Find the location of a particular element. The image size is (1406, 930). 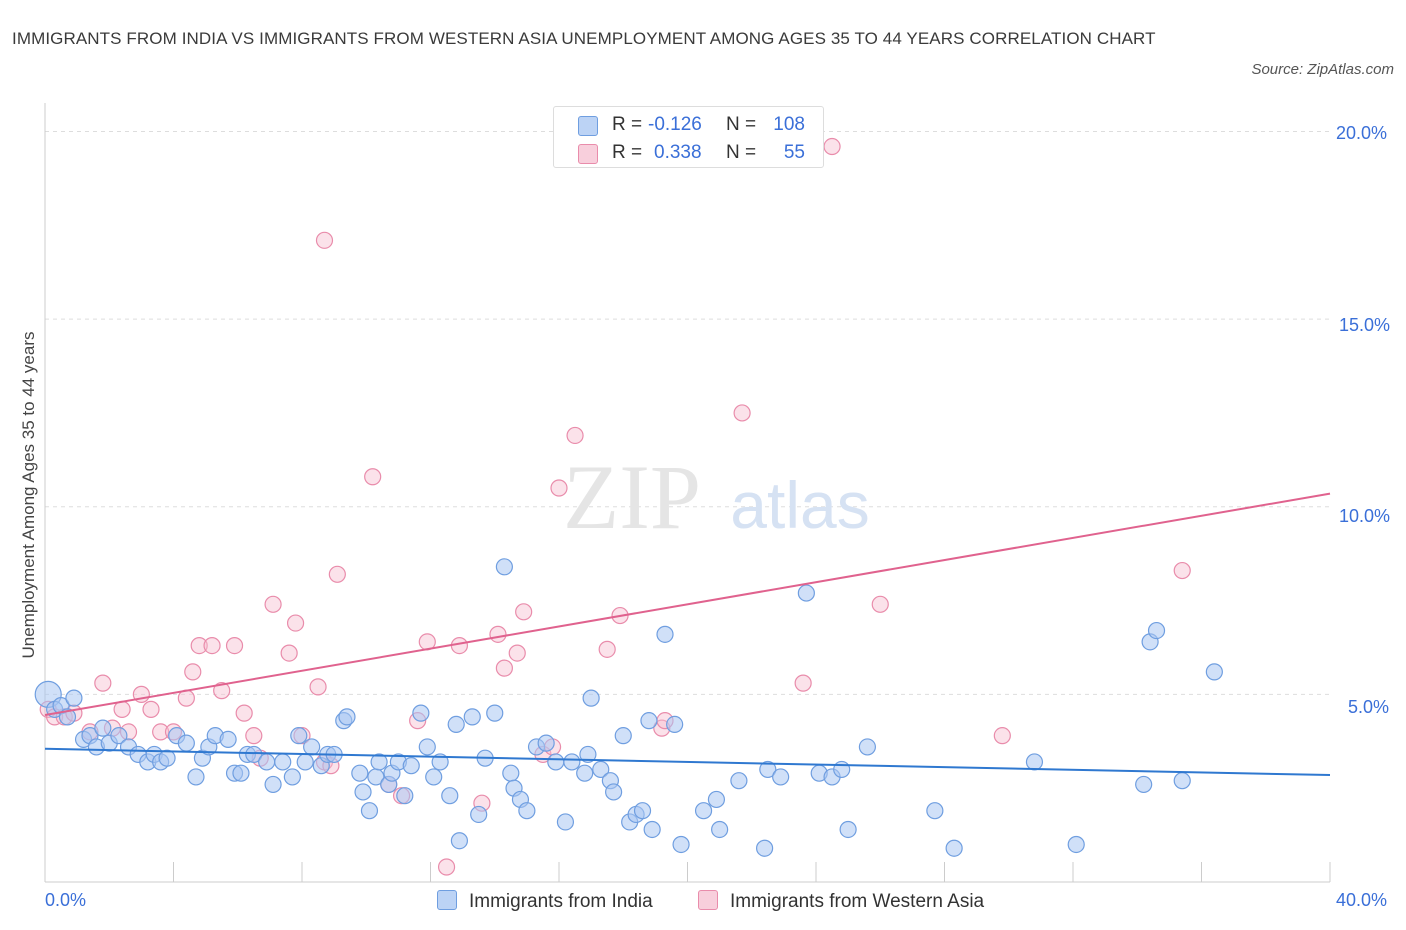

watermark: ZIP atlas is located at coordinates (716, 497).